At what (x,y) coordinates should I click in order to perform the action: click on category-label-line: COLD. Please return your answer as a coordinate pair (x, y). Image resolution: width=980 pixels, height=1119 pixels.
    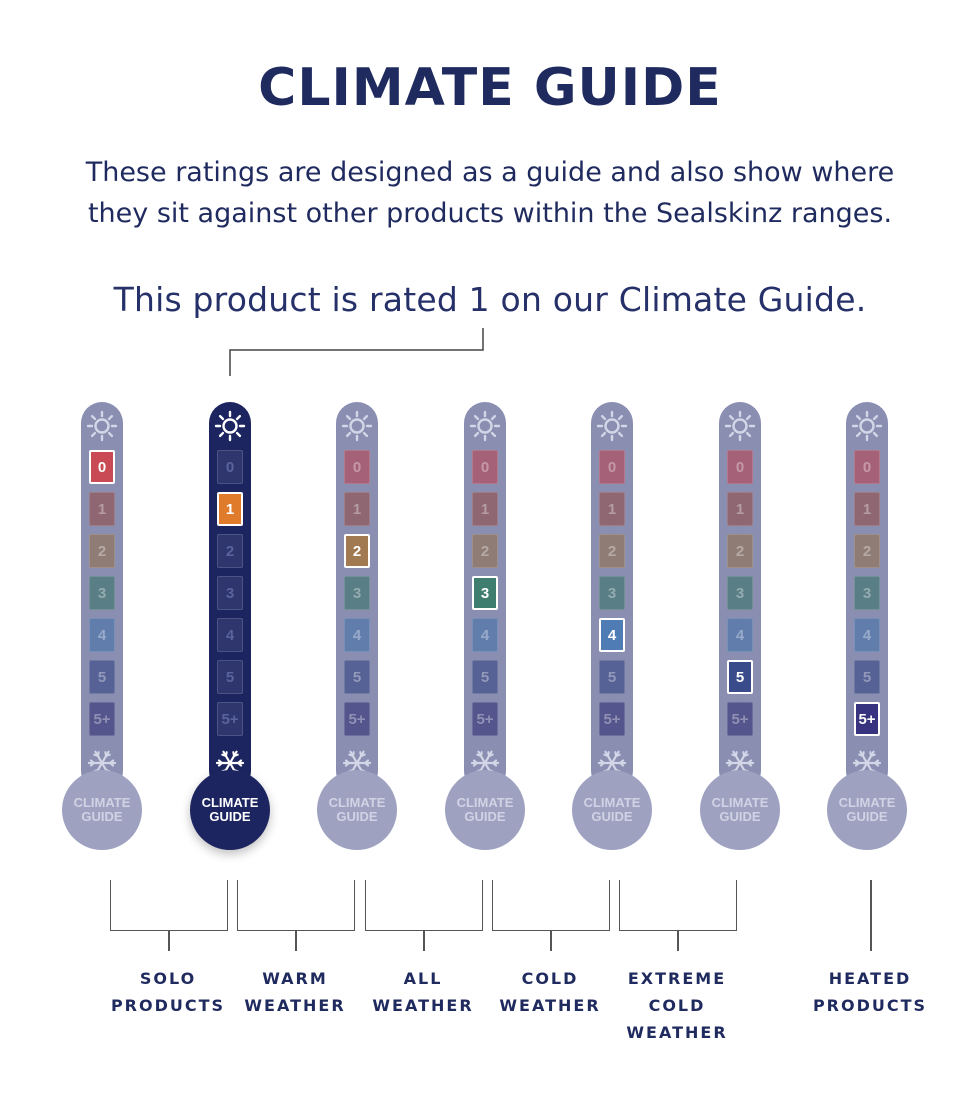
    Looking at the image, I should click on (677, 1005).